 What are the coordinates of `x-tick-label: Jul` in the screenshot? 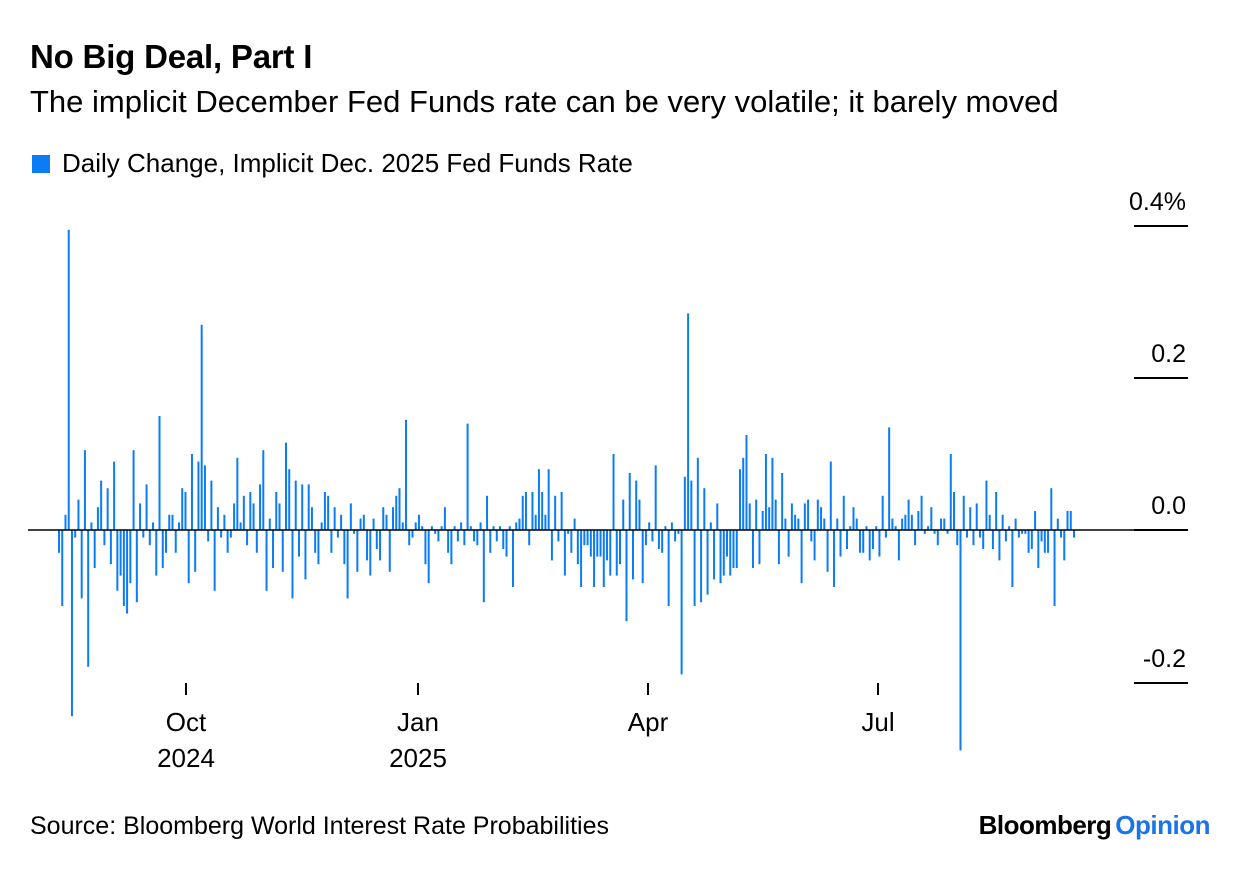 It's located at (877, 722).